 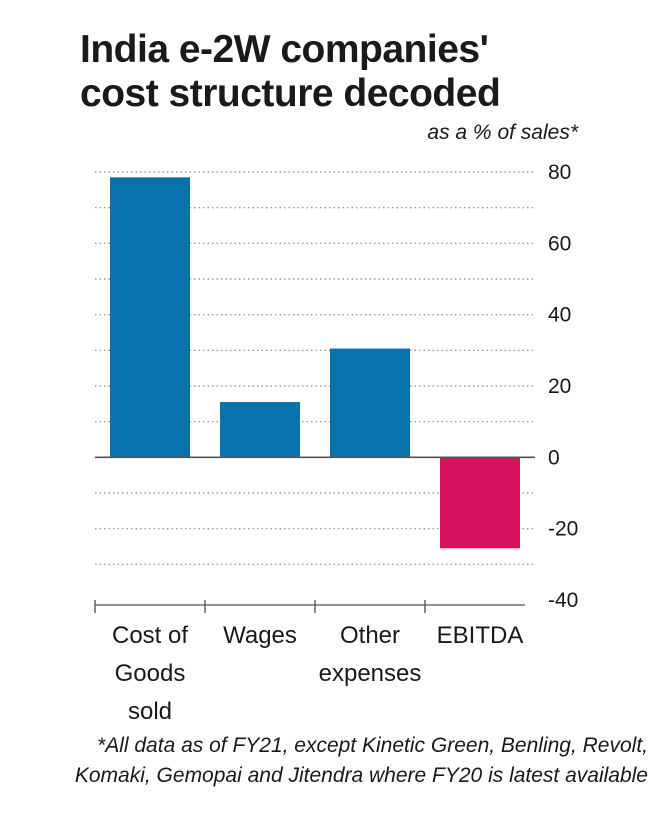 I want to click on y-tick-label: 60, so click(x=559, y=243).